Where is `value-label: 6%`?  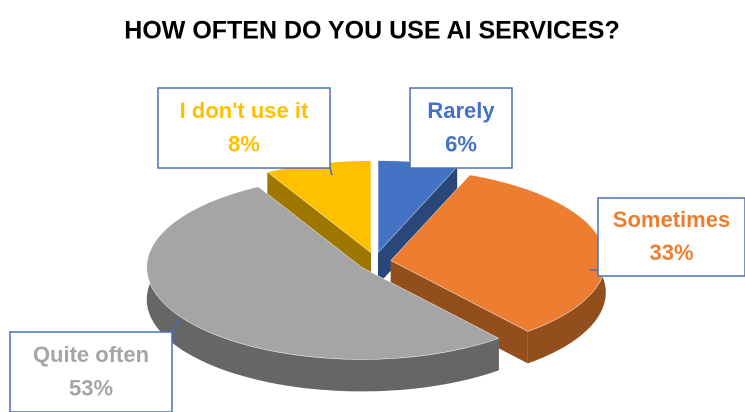 value-label: 6% is located at coordinates (461, 143).